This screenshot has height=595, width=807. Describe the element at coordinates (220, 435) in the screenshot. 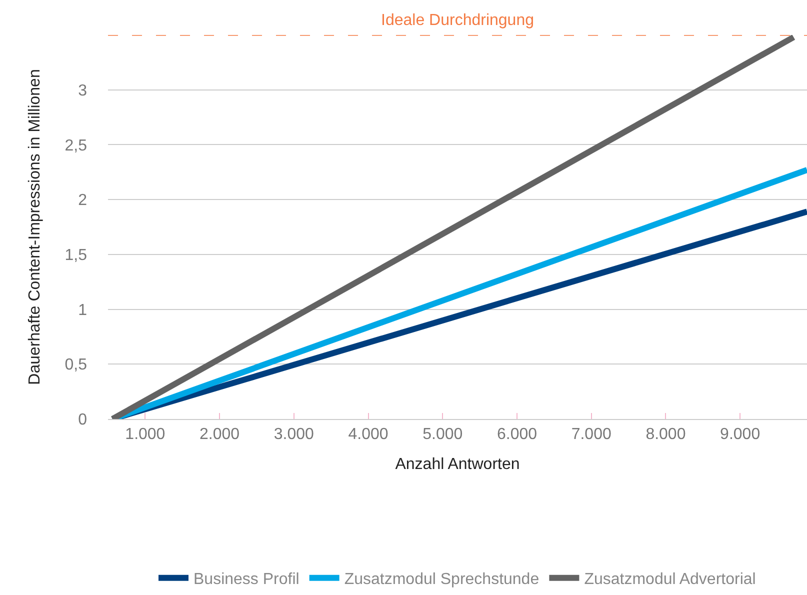

I see `x-tick-label: 2.000` at that location.